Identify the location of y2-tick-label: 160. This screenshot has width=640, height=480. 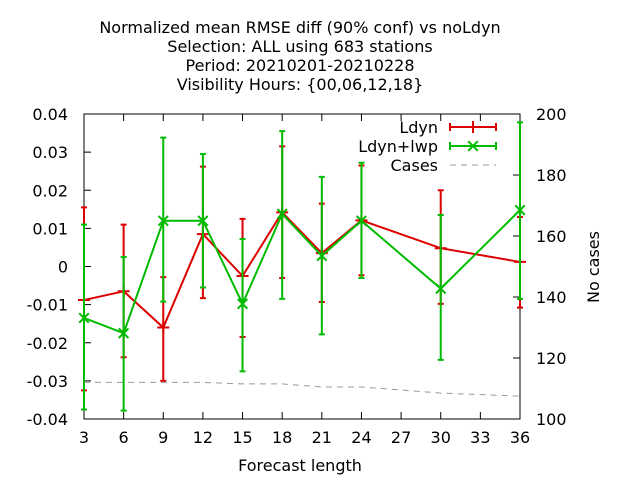
(551, 236).